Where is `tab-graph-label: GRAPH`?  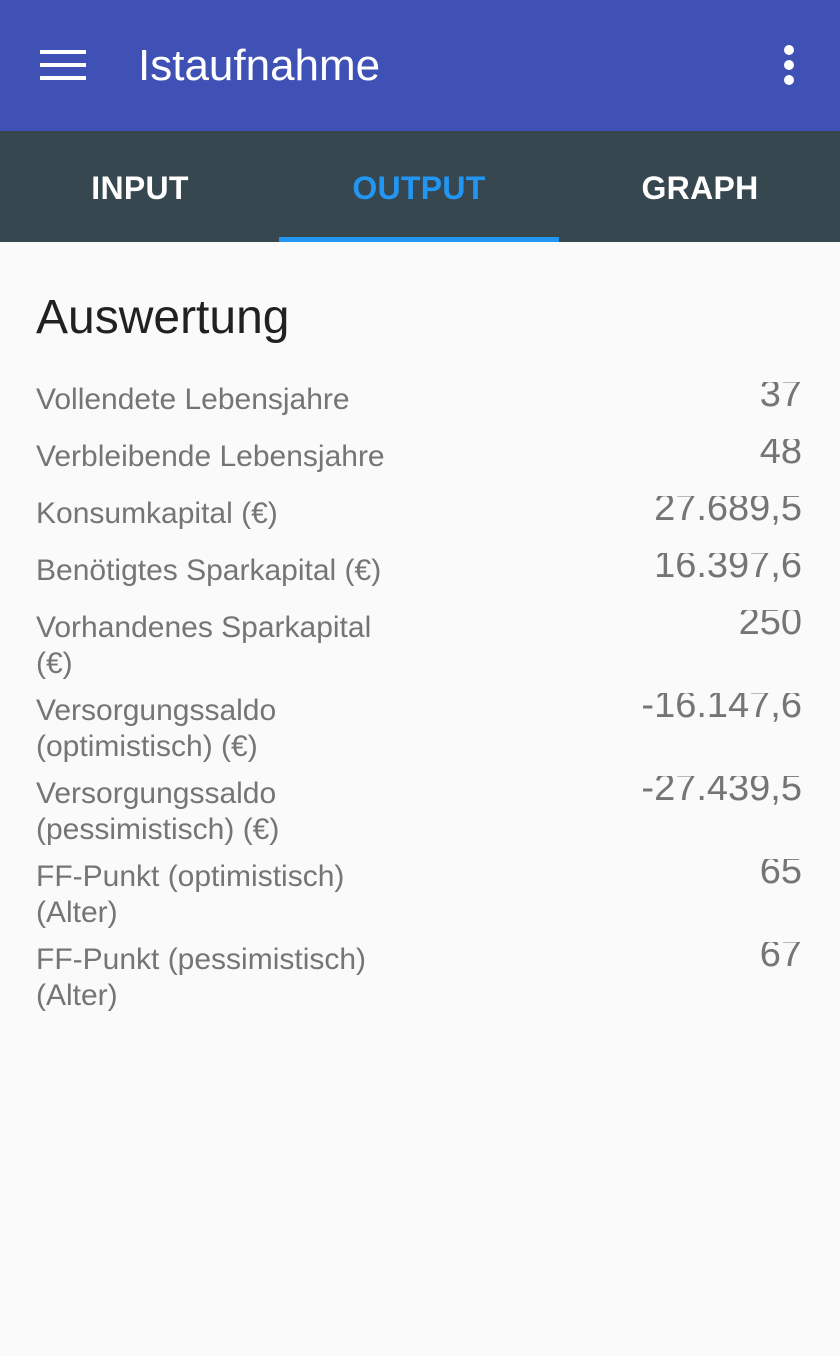
tab-graph-label: GRAPH is located at coordinates (700, 188).